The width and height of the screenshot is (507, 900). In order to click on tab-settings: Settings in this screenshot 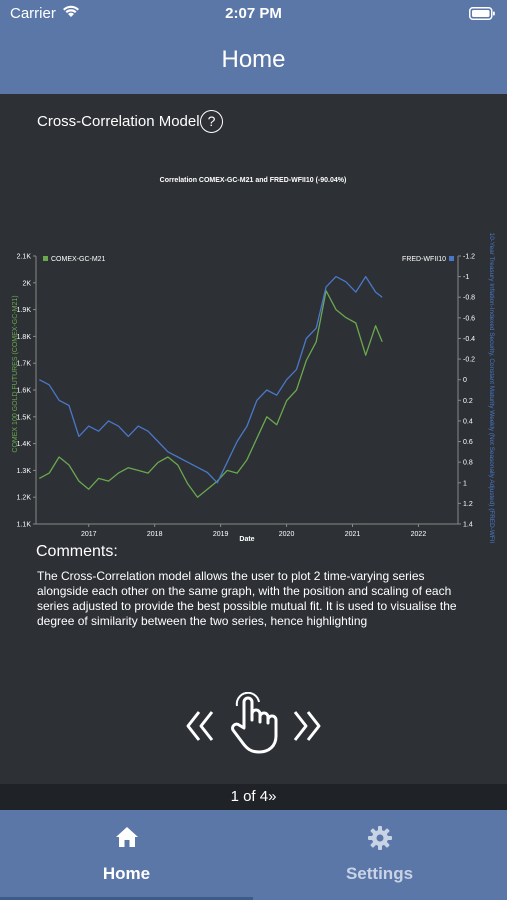, I will do `click(379, 855)`.